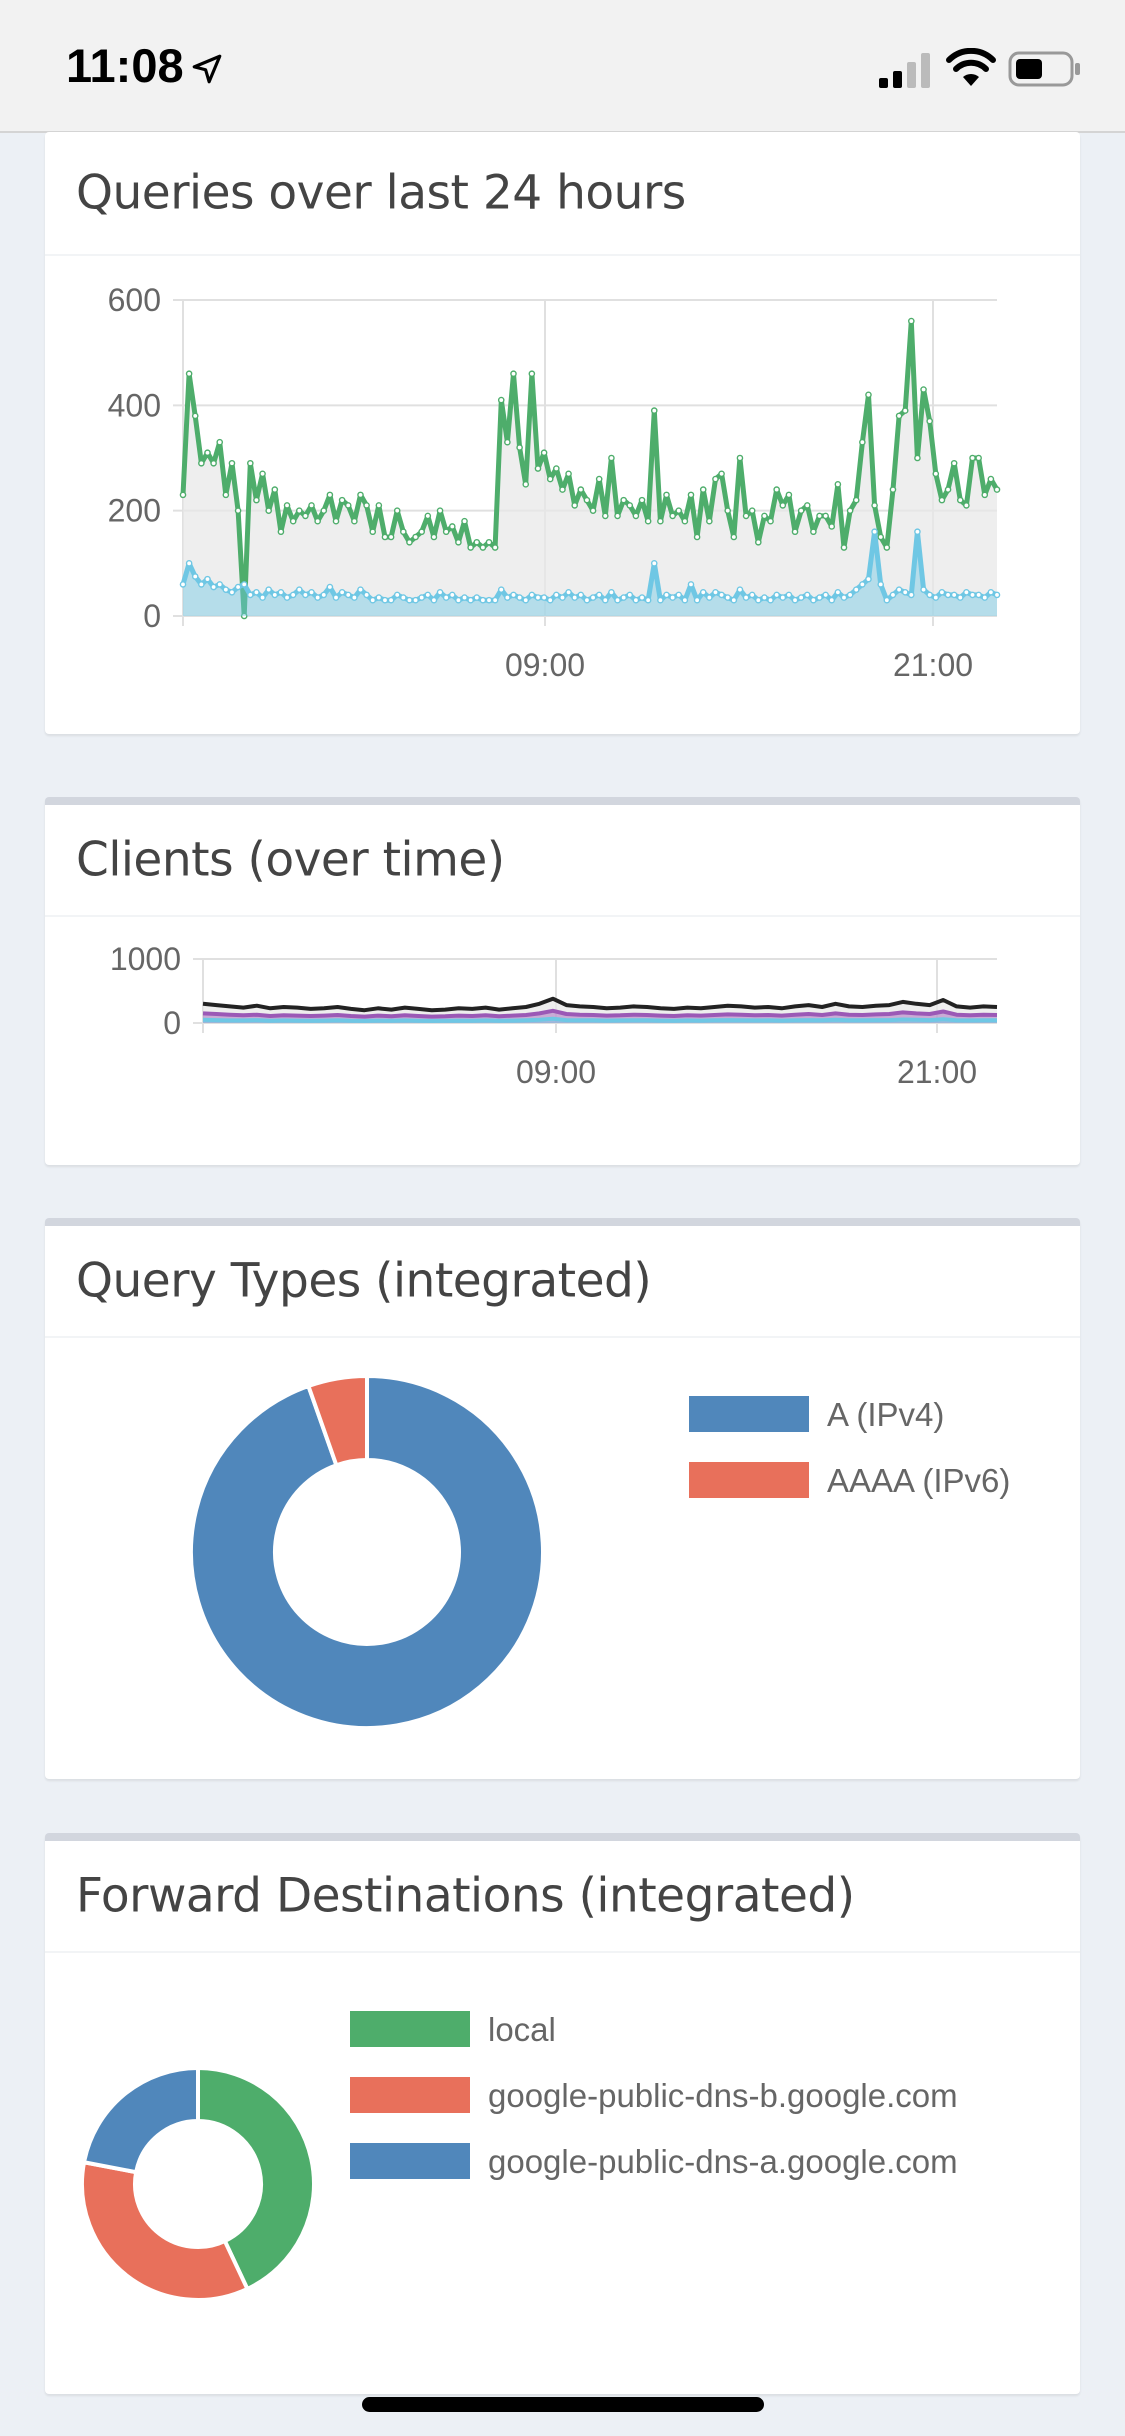 The width and height of the screenshot is (1125, 2436). Describe the element at coordinates (207, 69) in the screenshot. I see `location-arrow-icon` at that location.